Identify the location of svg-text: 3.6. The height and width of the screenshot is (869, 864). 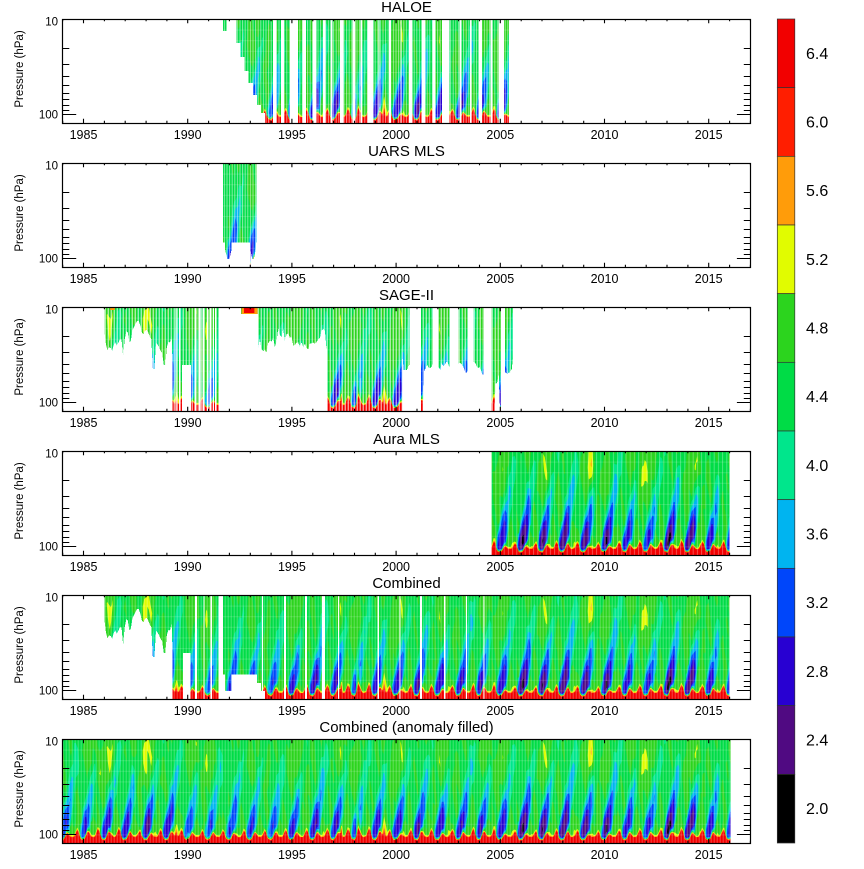
(817, 535).